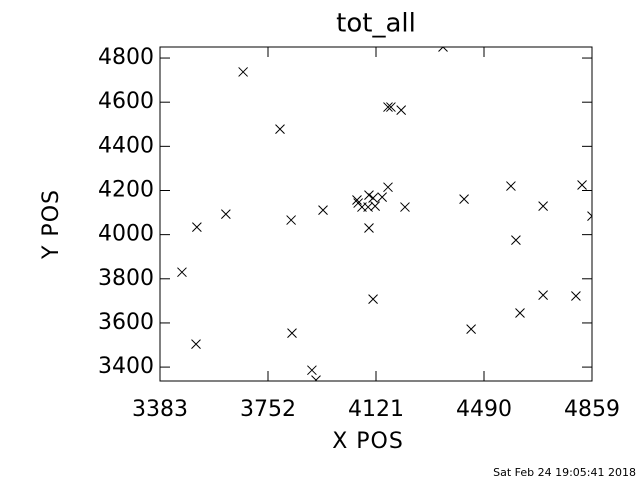 The image size is (640, 480). Describe the element at coordinates (160, 409) in the screenshot. I see `x-tick-label: 3383` at that location.